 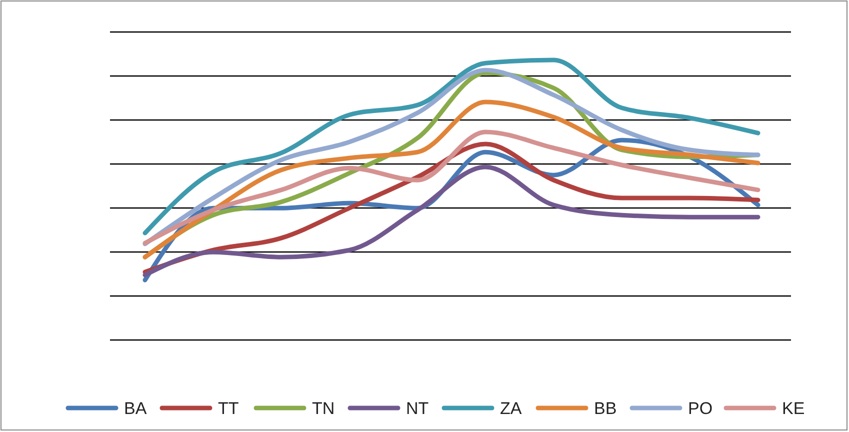 What do you see at coordinates (511, 408) in the screenshot?
I see `legend-label: ZA` at bounding box center [511, 408].